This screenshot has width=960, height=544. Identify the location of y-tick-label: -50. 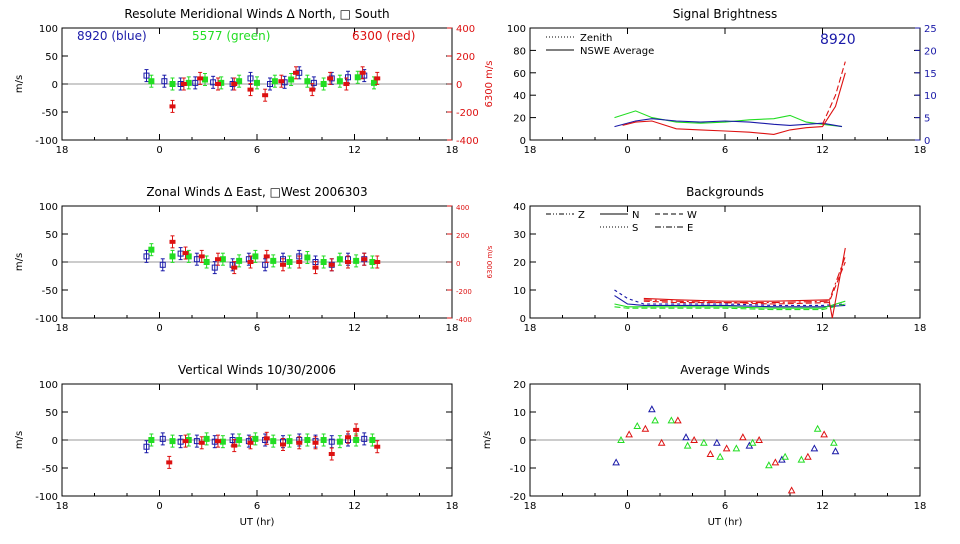
(50, 291).